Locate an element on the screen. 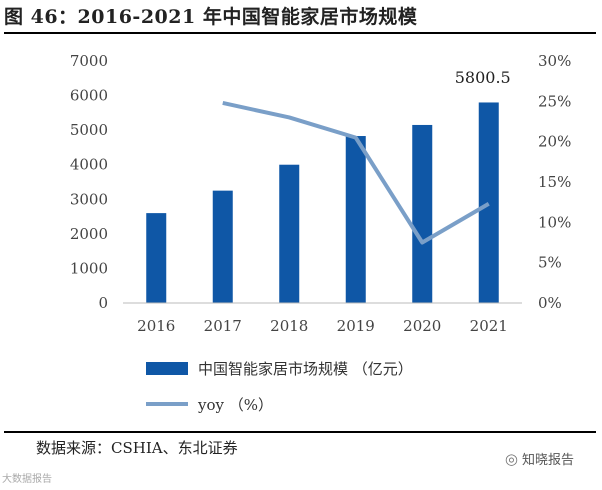 The image size is (602, 490). legend: 中国智能家居市场规模 （亿元） yoy （%） is located at coordinates (279, 387).